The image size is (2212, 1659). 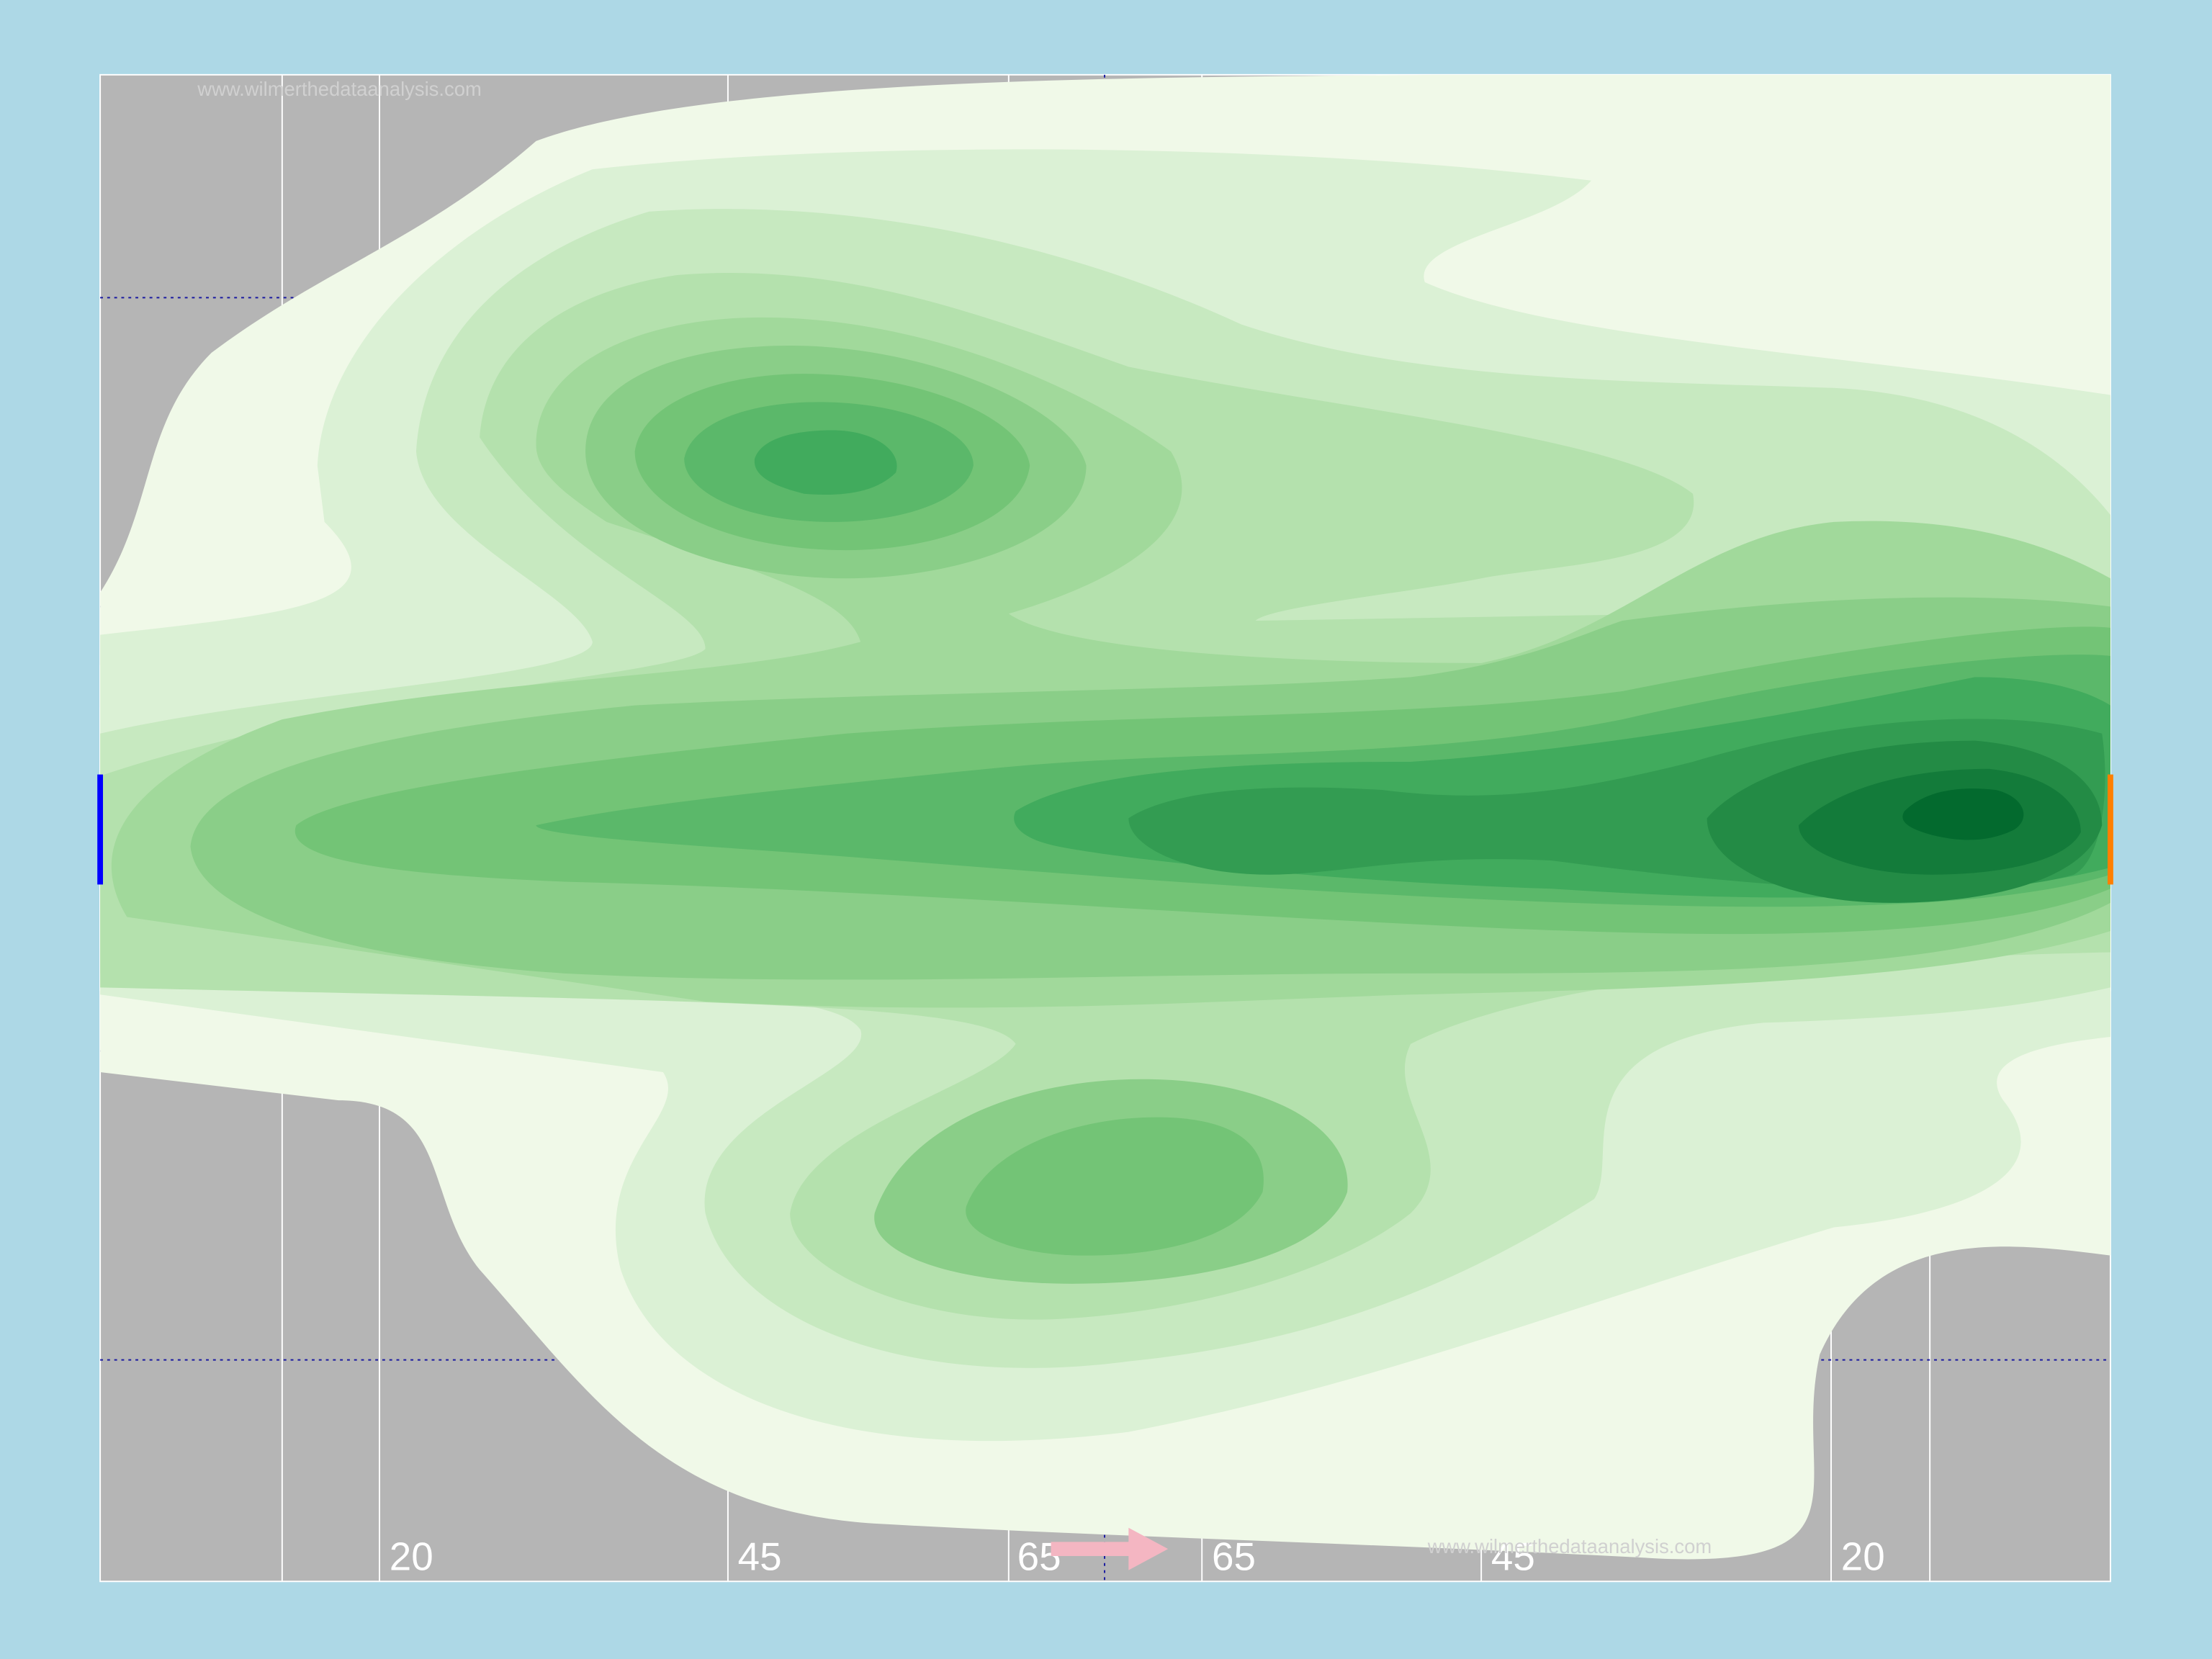 I want to click on yard-marker-45-right: 45, so click(x=1513, y=1557).